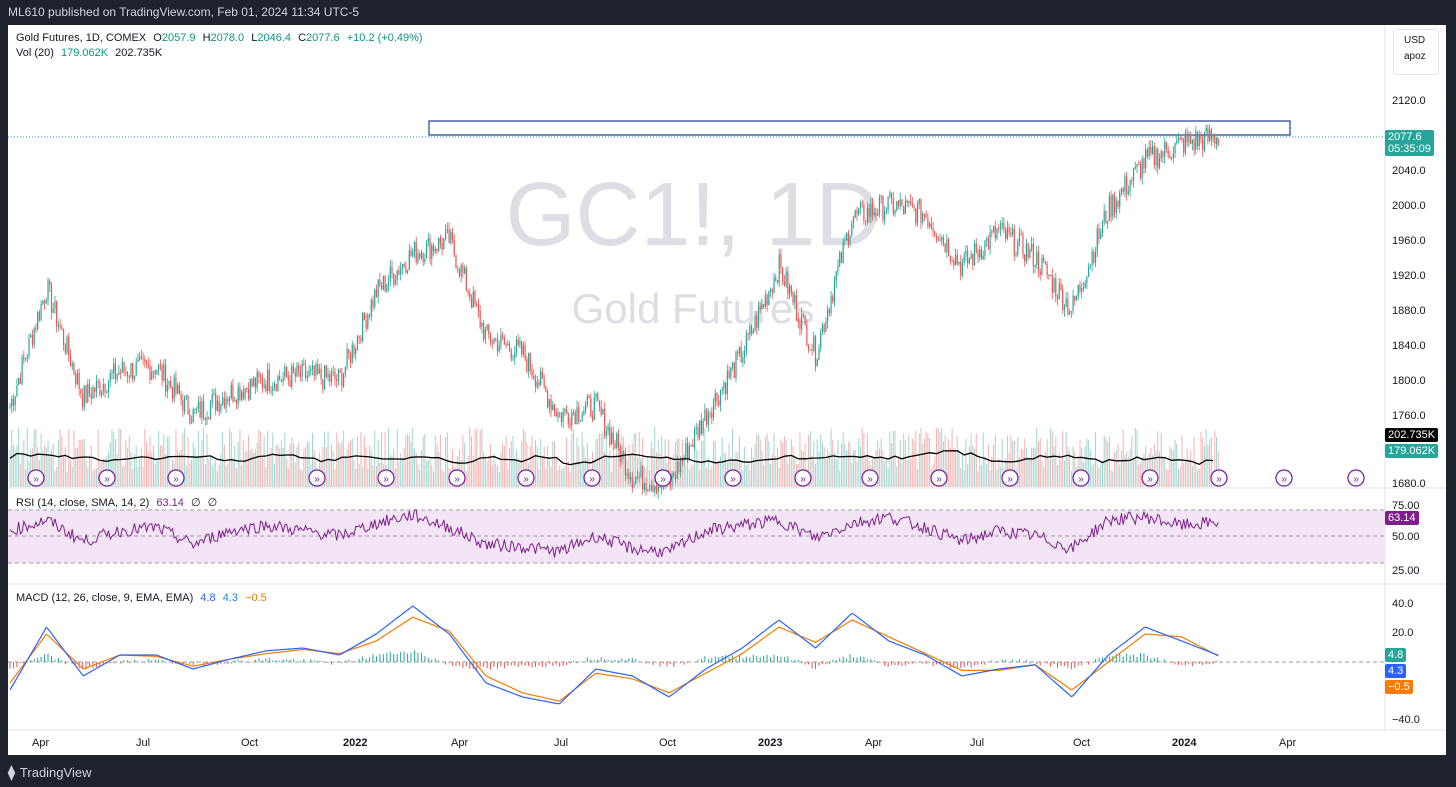 This screenshot has height=787, width=1456. Describe the element at coordinates (49, 772) in the screenshot. I see `tradingview-logo: ⧫ TradingView` at that location.